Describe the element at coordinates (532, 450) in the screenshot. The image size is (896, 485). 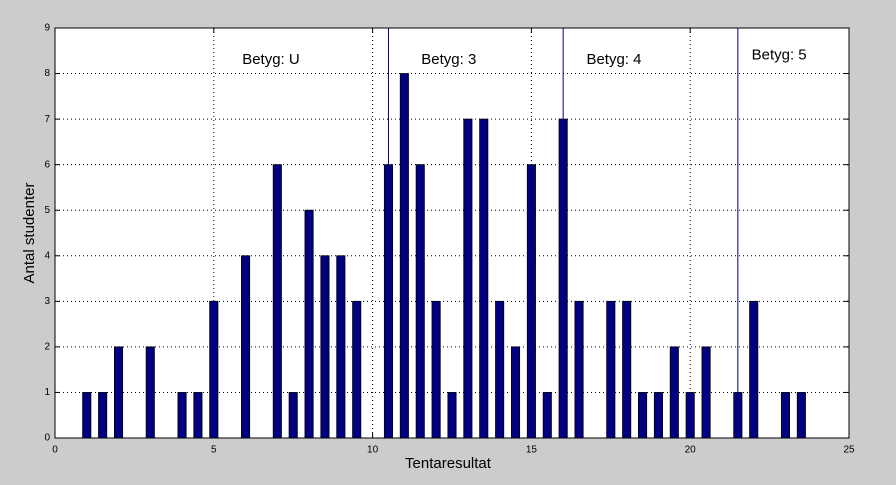
I see `x-tick-label: 15` at that location.